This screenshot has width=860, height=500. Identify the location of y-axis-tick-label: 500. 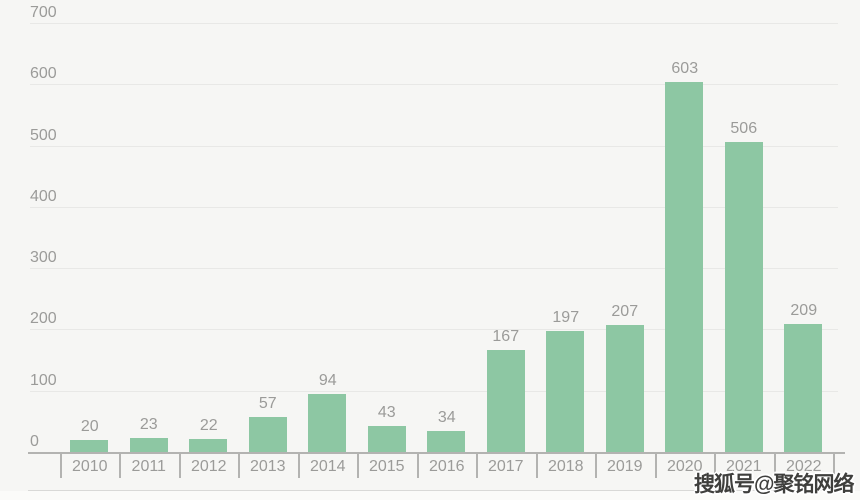
(43, 135).